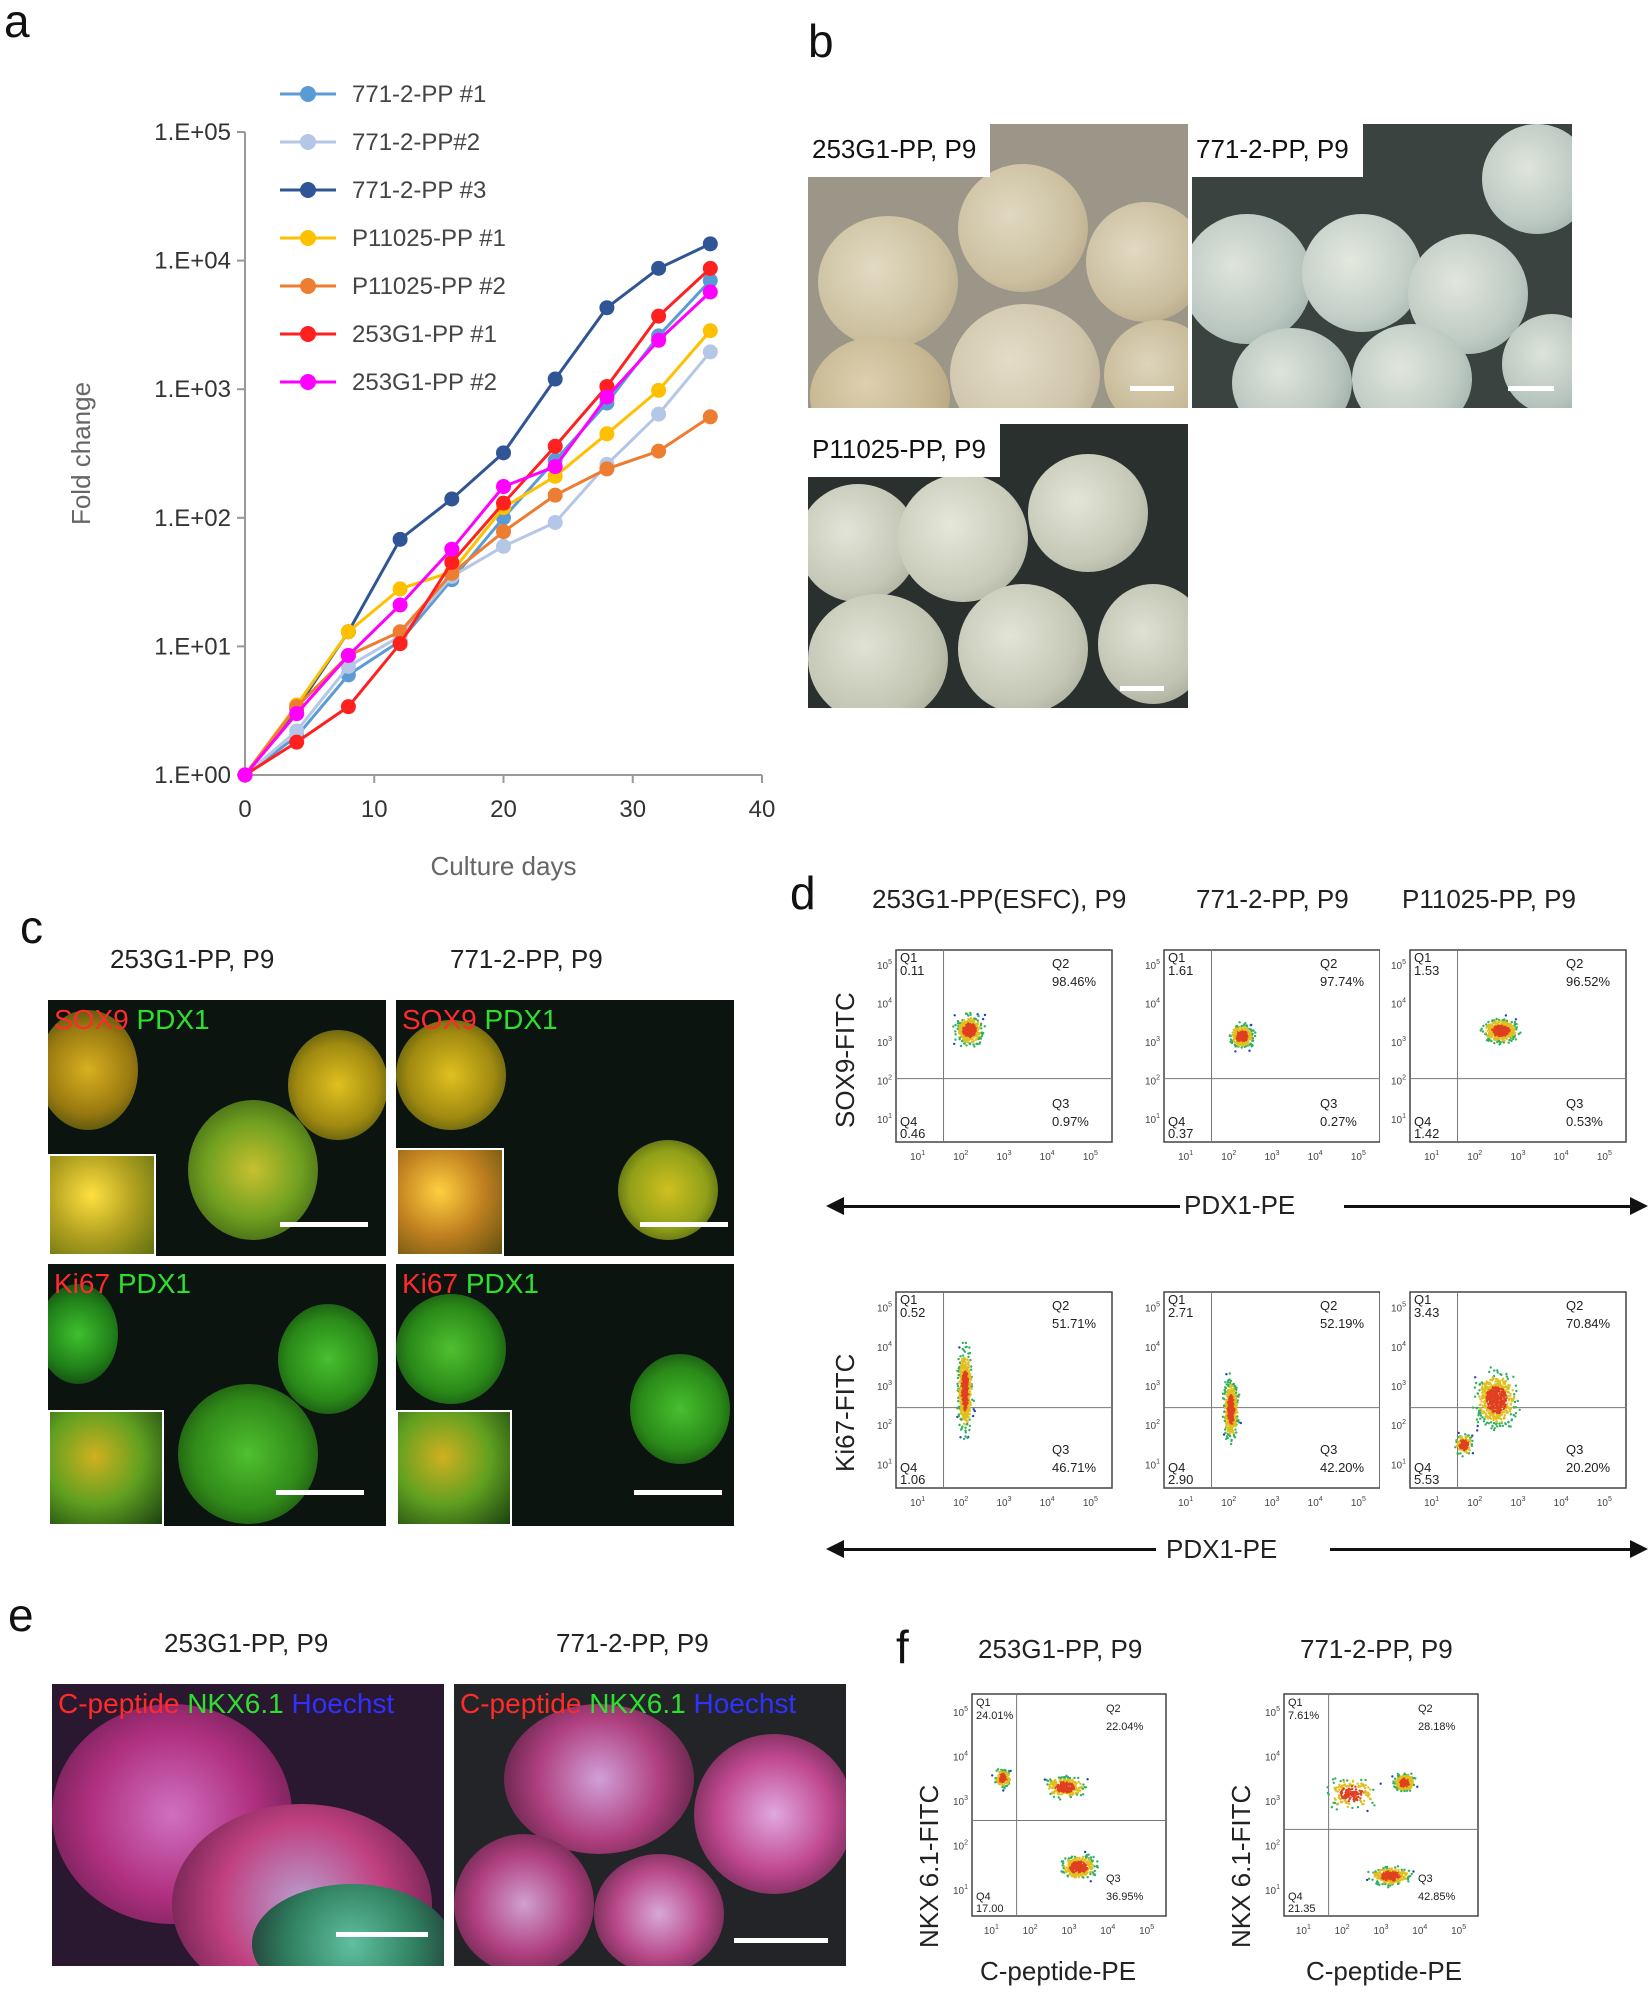 The height and width of the screenshot is (1998, 1650). What do you see at coordinates (1125, 1727) in the screenshot?
I see `quadrant-q2-value: 22.04%` at bounding box center [1125, 1727].